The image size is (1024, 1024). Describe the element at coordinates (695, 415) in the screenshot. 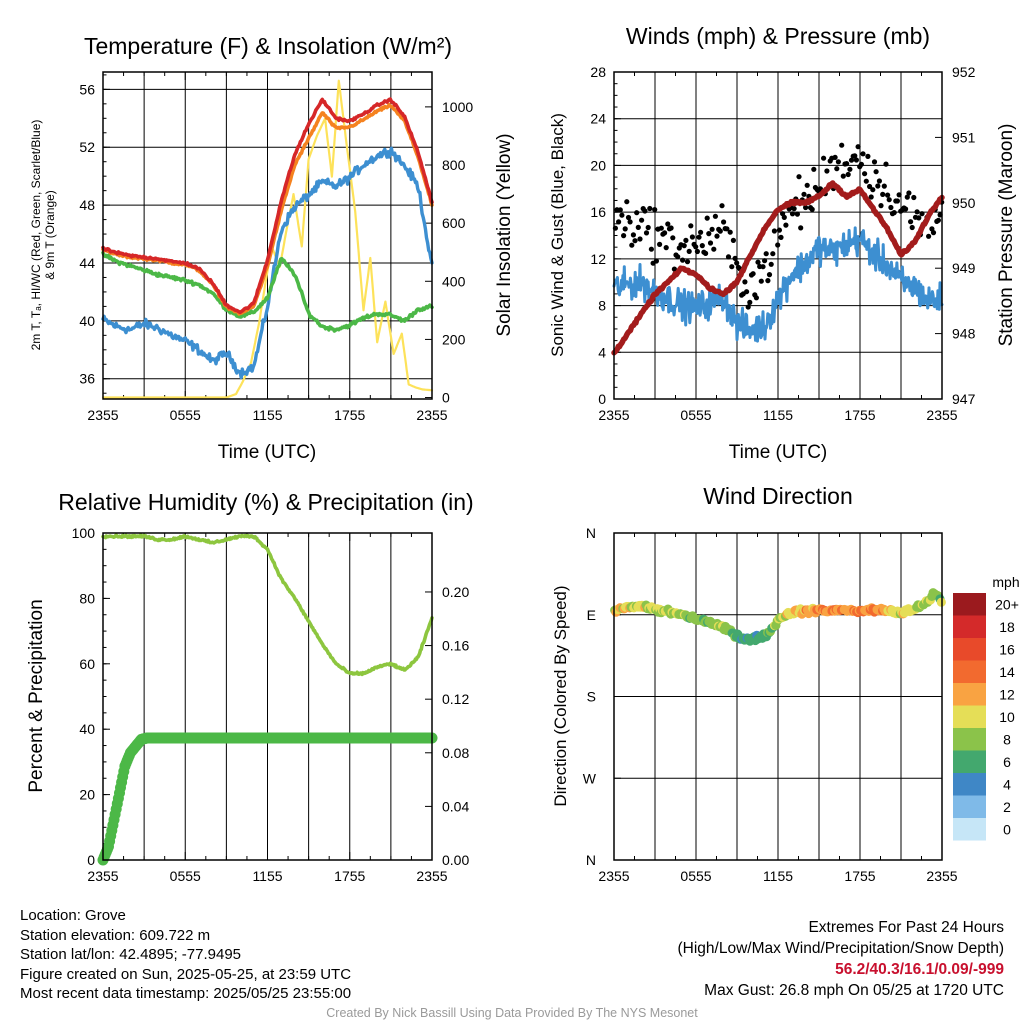

I see `wind-xtick-label: 0555` at that location.